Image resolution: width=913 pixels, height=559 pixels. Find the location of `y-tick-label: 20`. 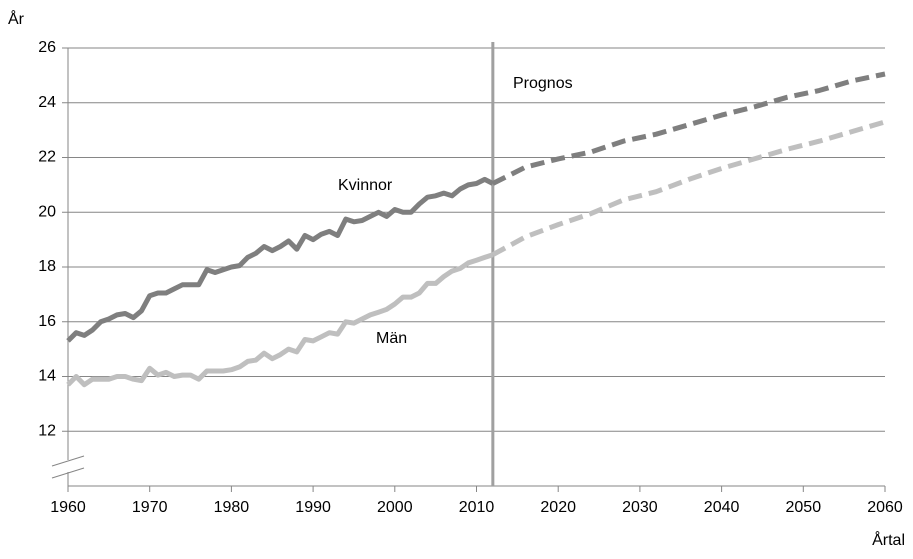

y-tick-label: 20 is located at coordinates (47, 211).